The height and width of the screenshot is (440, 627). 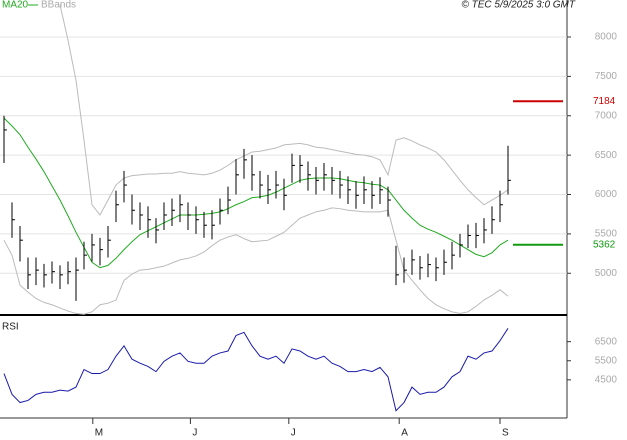 I want to click on legend-bbands: BBands, so click(x=58, y=5).